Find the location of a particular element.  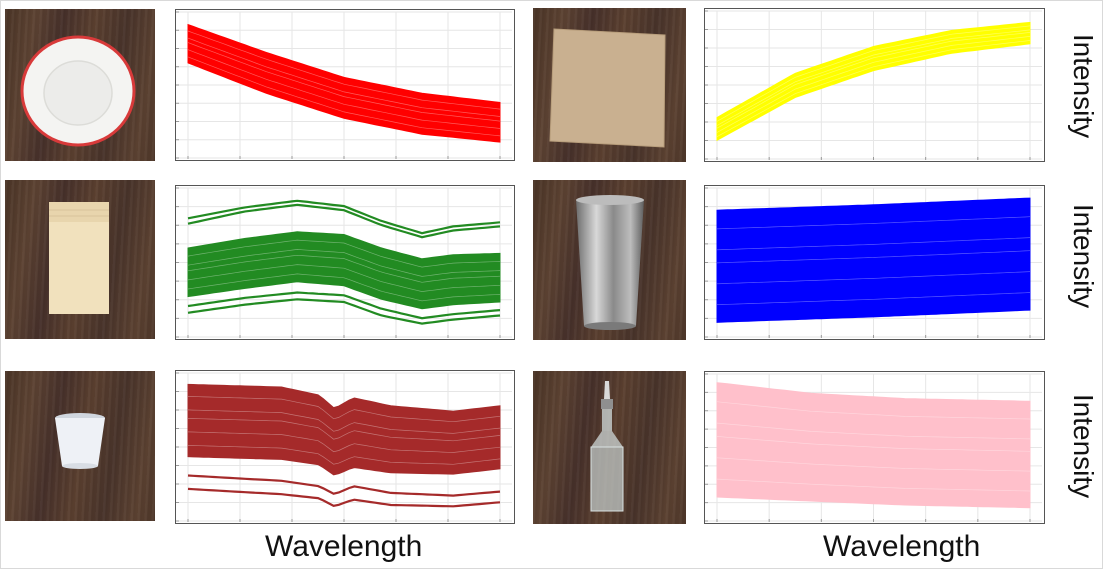

y-axis-label-row3: Intensity is located at coordinates (1083, 446).